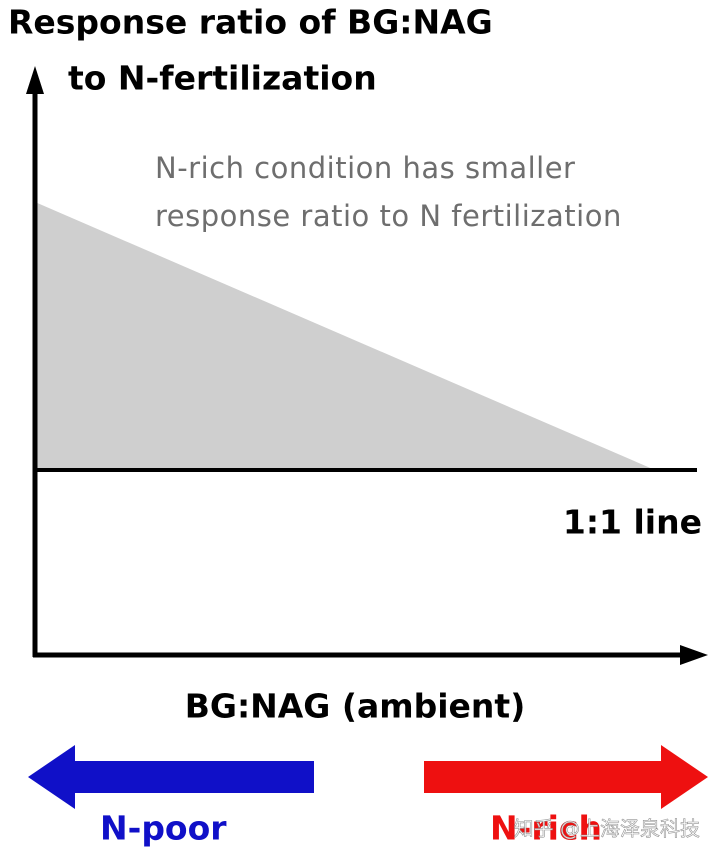 Image resolution: width=720 pixels, height=860 pixels. What do you see at coordinates (566, 777) in the screenshot?
I see `right-arrow` at bounding box center [566, 777].